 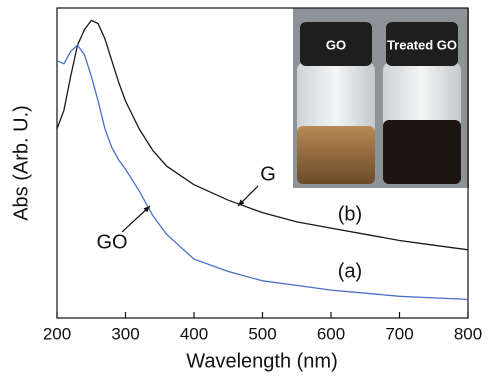 I want to click on x-tick-label: 500, so click(x=262, y=333).